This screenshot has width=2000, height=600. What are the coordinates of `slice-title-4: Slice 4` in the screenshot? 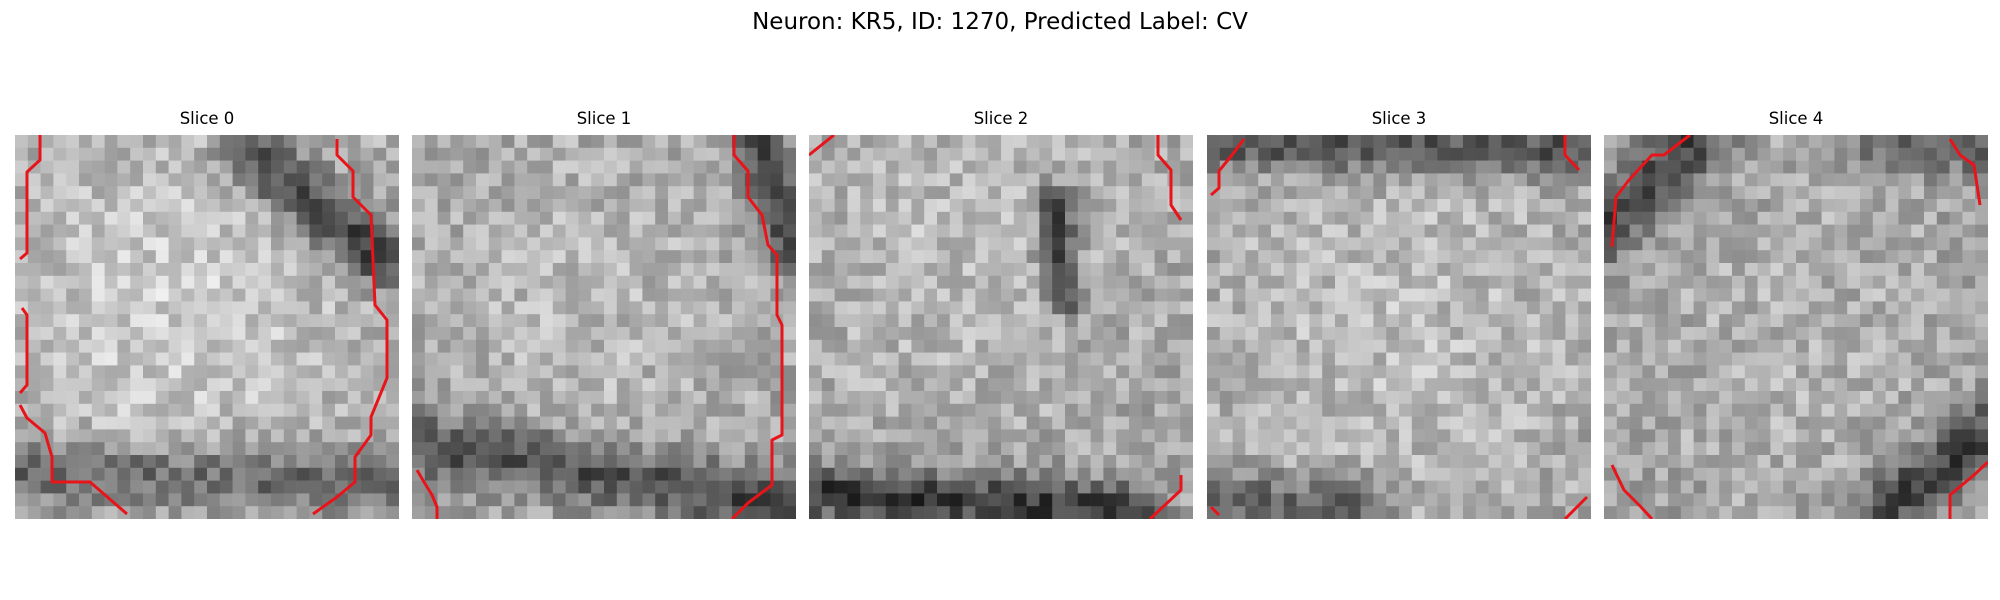 It's located at (1796, 118).